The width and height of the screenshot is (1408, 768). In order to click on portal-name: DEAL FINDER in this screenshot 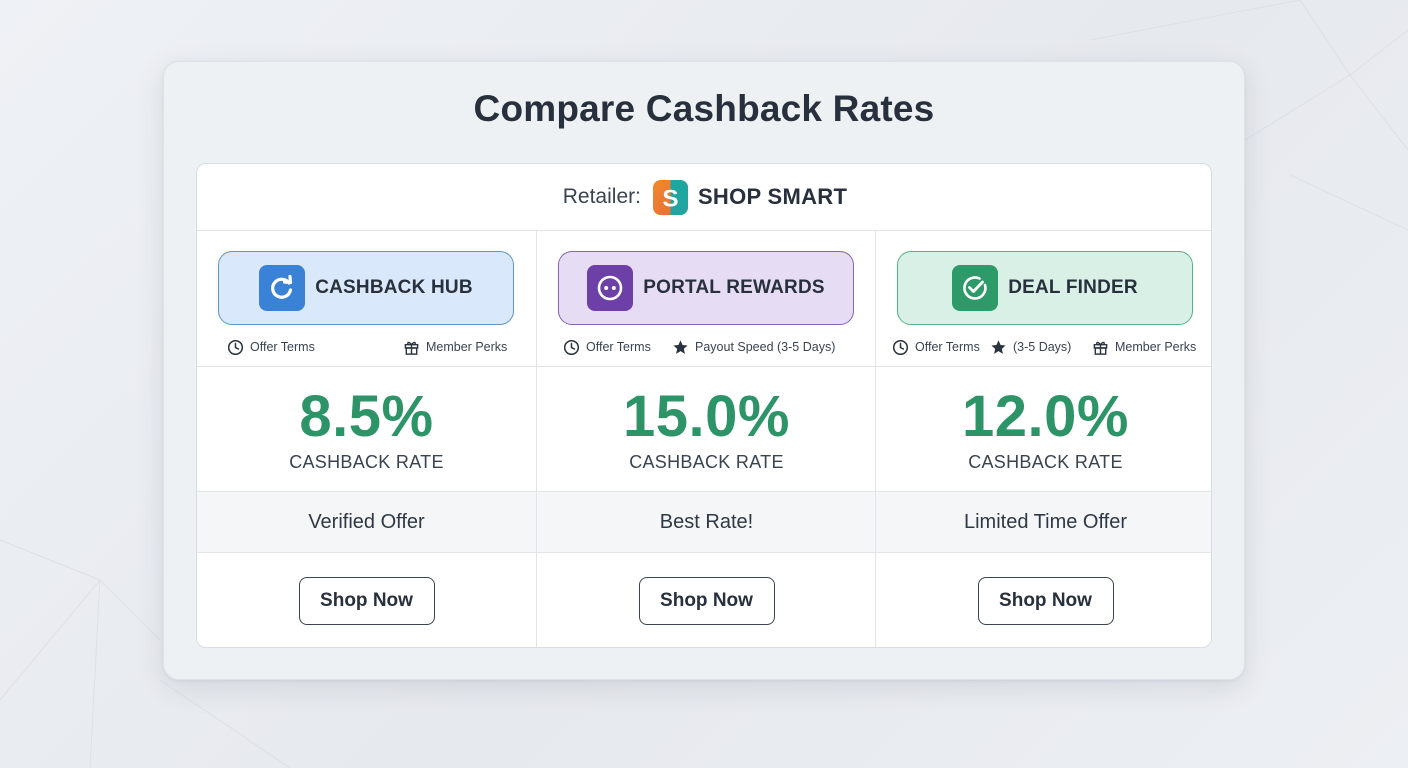, I will do `click(1073, 287)`.